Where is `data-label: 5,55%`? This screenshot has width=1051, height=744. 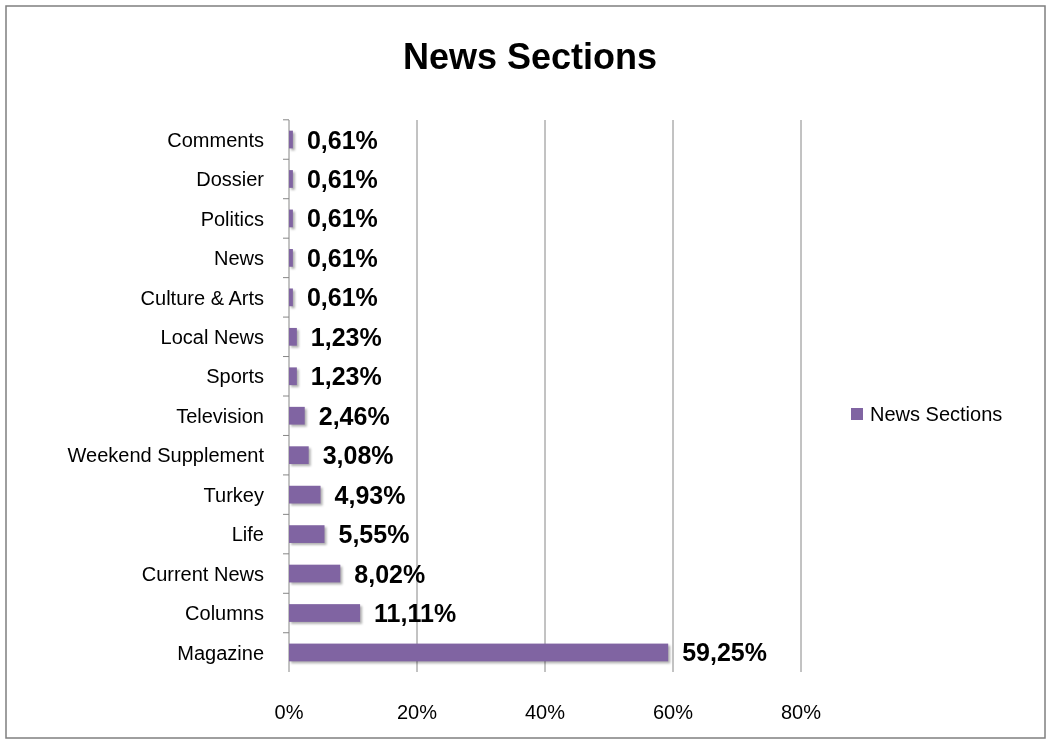
data-label: 5,55% is located at coordinates (374, 534).